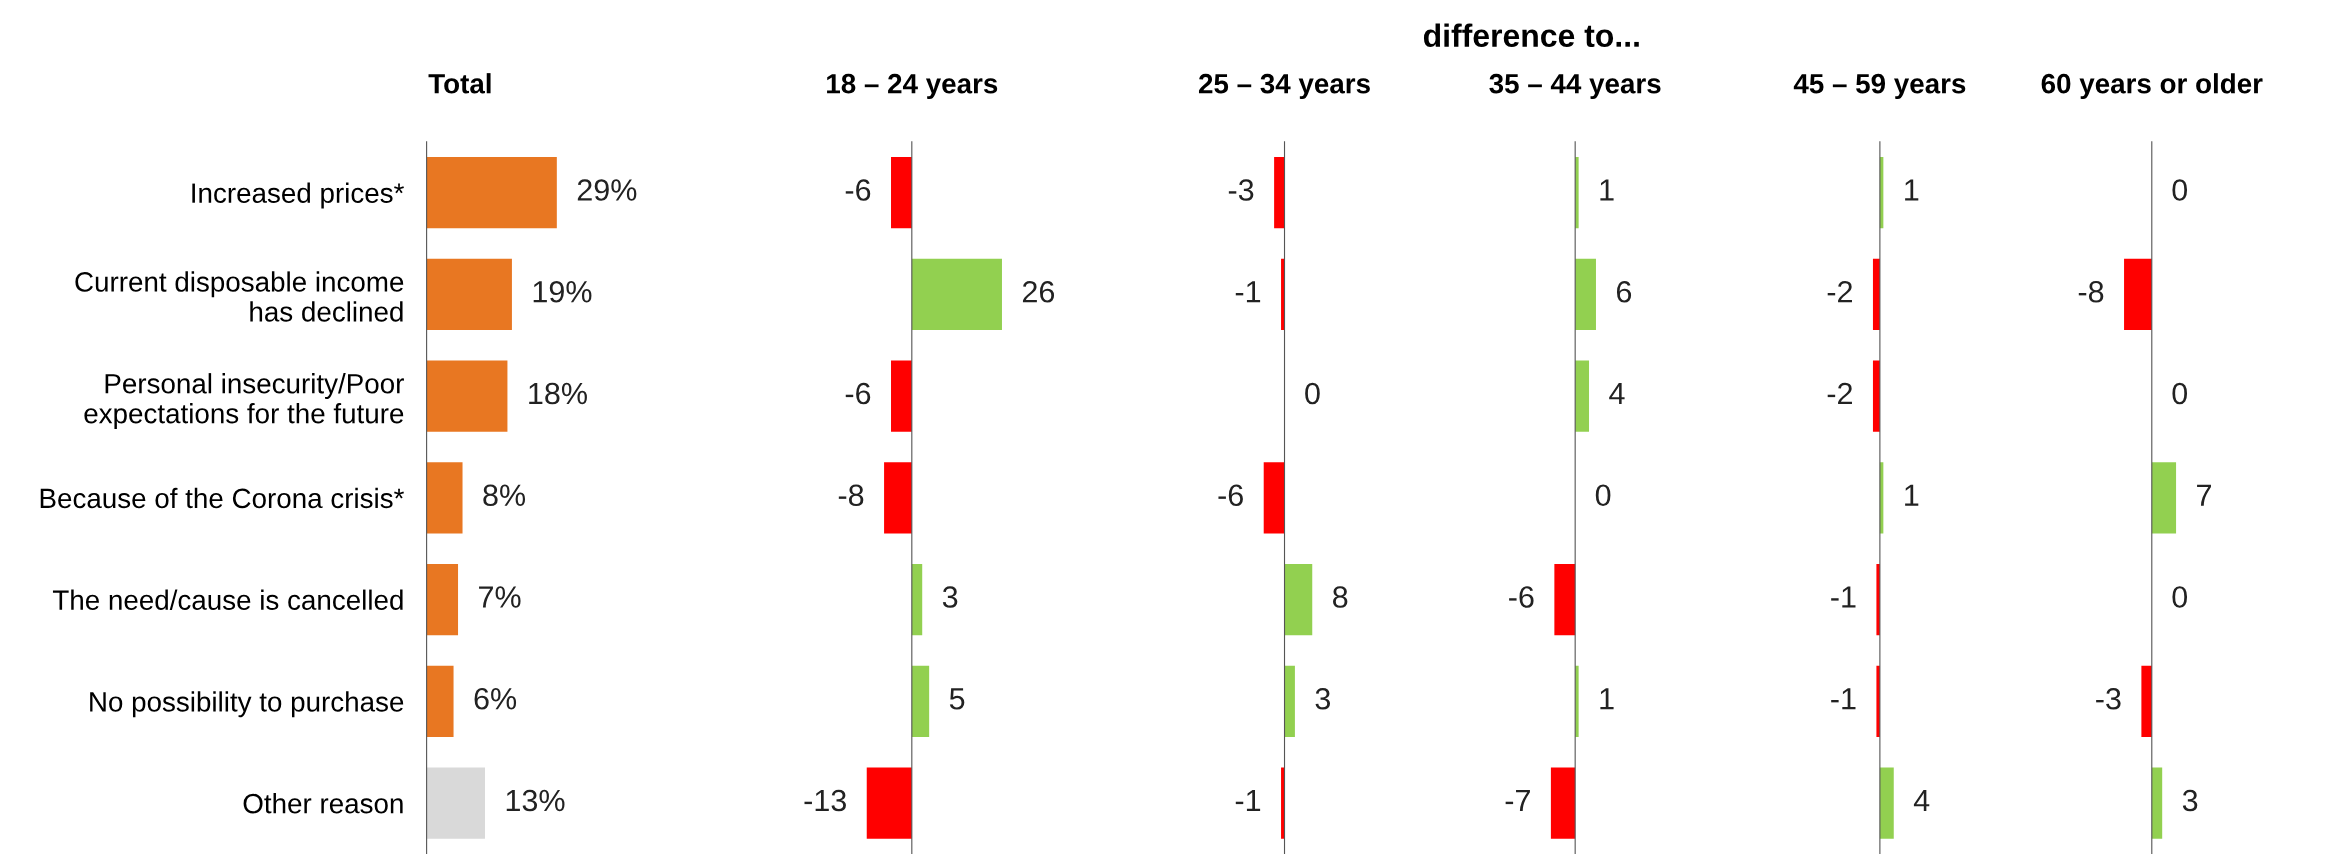 This screenshot has height=854, width=2344. Describe the element at coordinates (1340, 597) in the screenshot. I see `data-label: 8` at that location.